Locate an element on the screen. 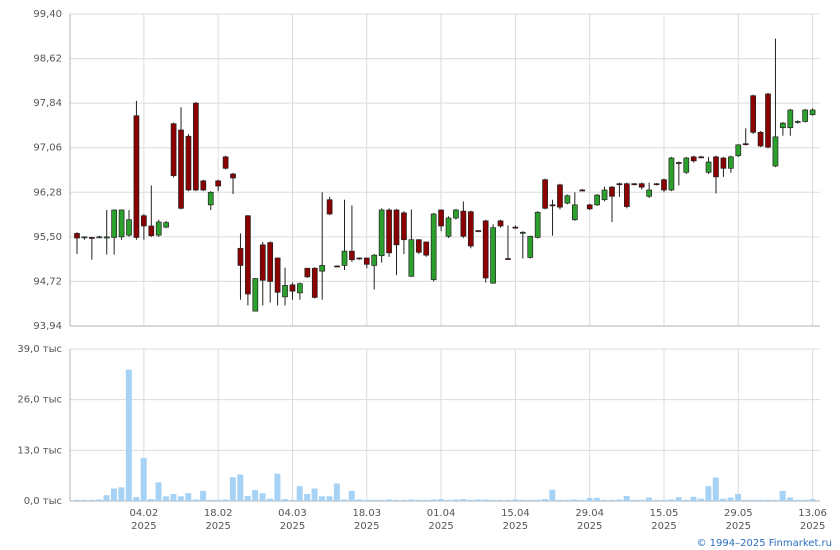 The image size is (840, 550). x-tick-label: 15.05 is located at coordinates (664, 513).